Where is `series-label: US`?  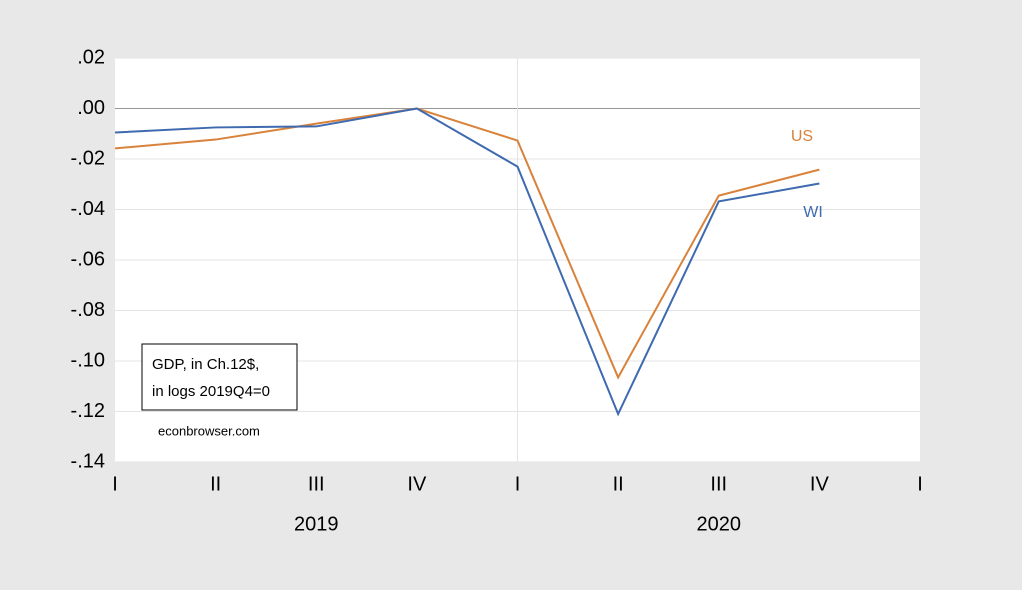
series-label: US is located at coordinates (802, 136).